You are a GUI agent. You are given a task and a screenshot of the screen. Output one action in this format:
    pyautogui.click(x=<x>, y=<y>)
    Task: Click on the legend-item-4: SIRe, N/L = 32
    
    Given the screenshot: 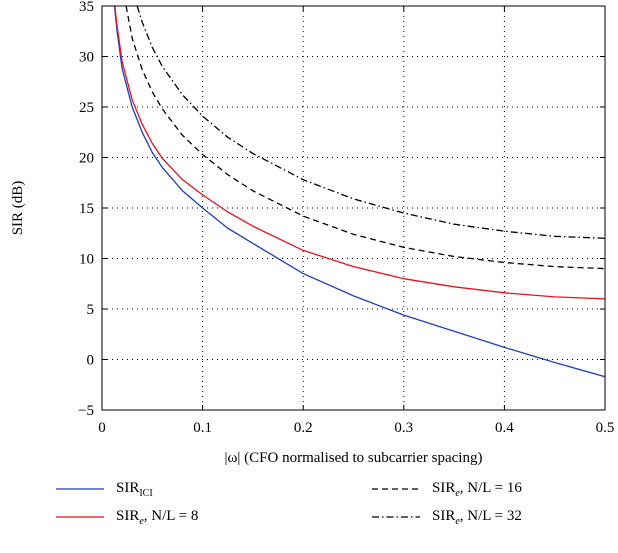 What is the action you would take?
    pyautogui.click(x=447, y=517)
    